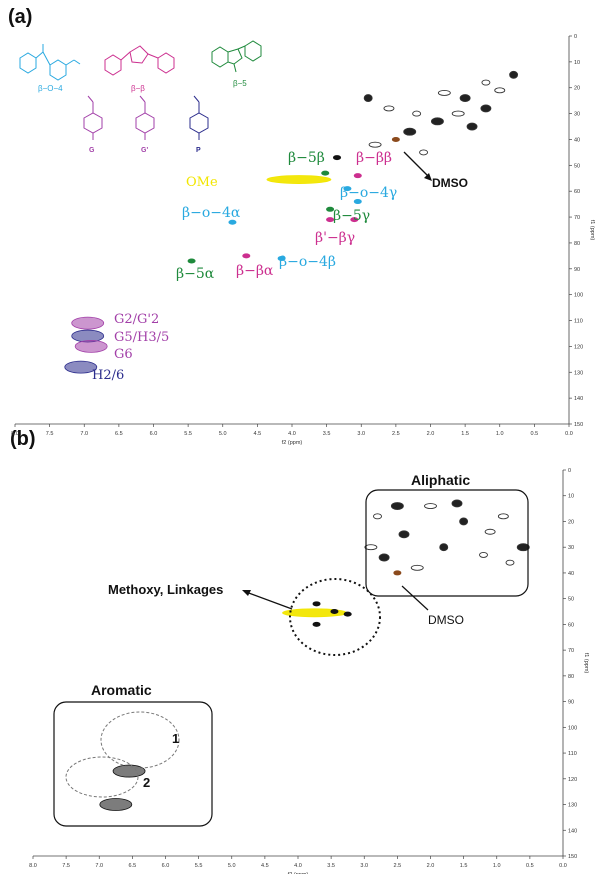  I want to click on x-tick-label-0: 4.0, so click(292, 434).